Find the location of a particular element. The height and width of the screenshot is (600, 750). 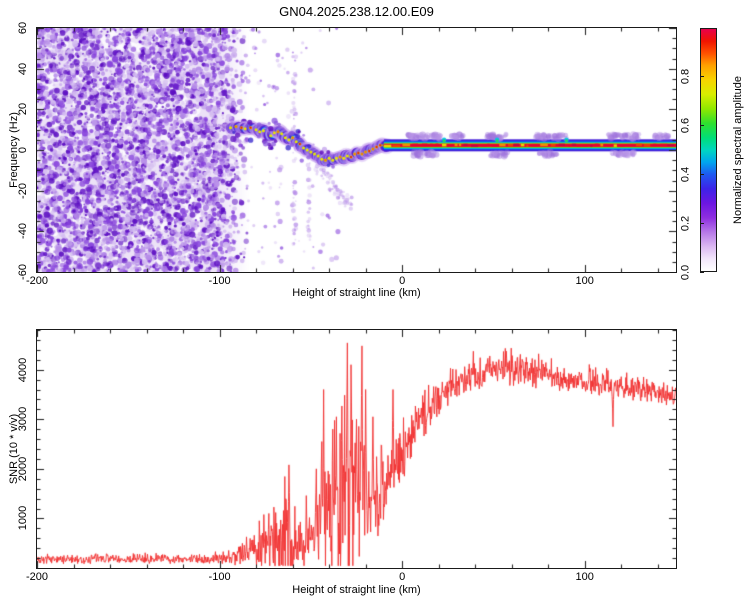

spectrogram-x-tick-label: -100 is located at coordinates (219, 281).